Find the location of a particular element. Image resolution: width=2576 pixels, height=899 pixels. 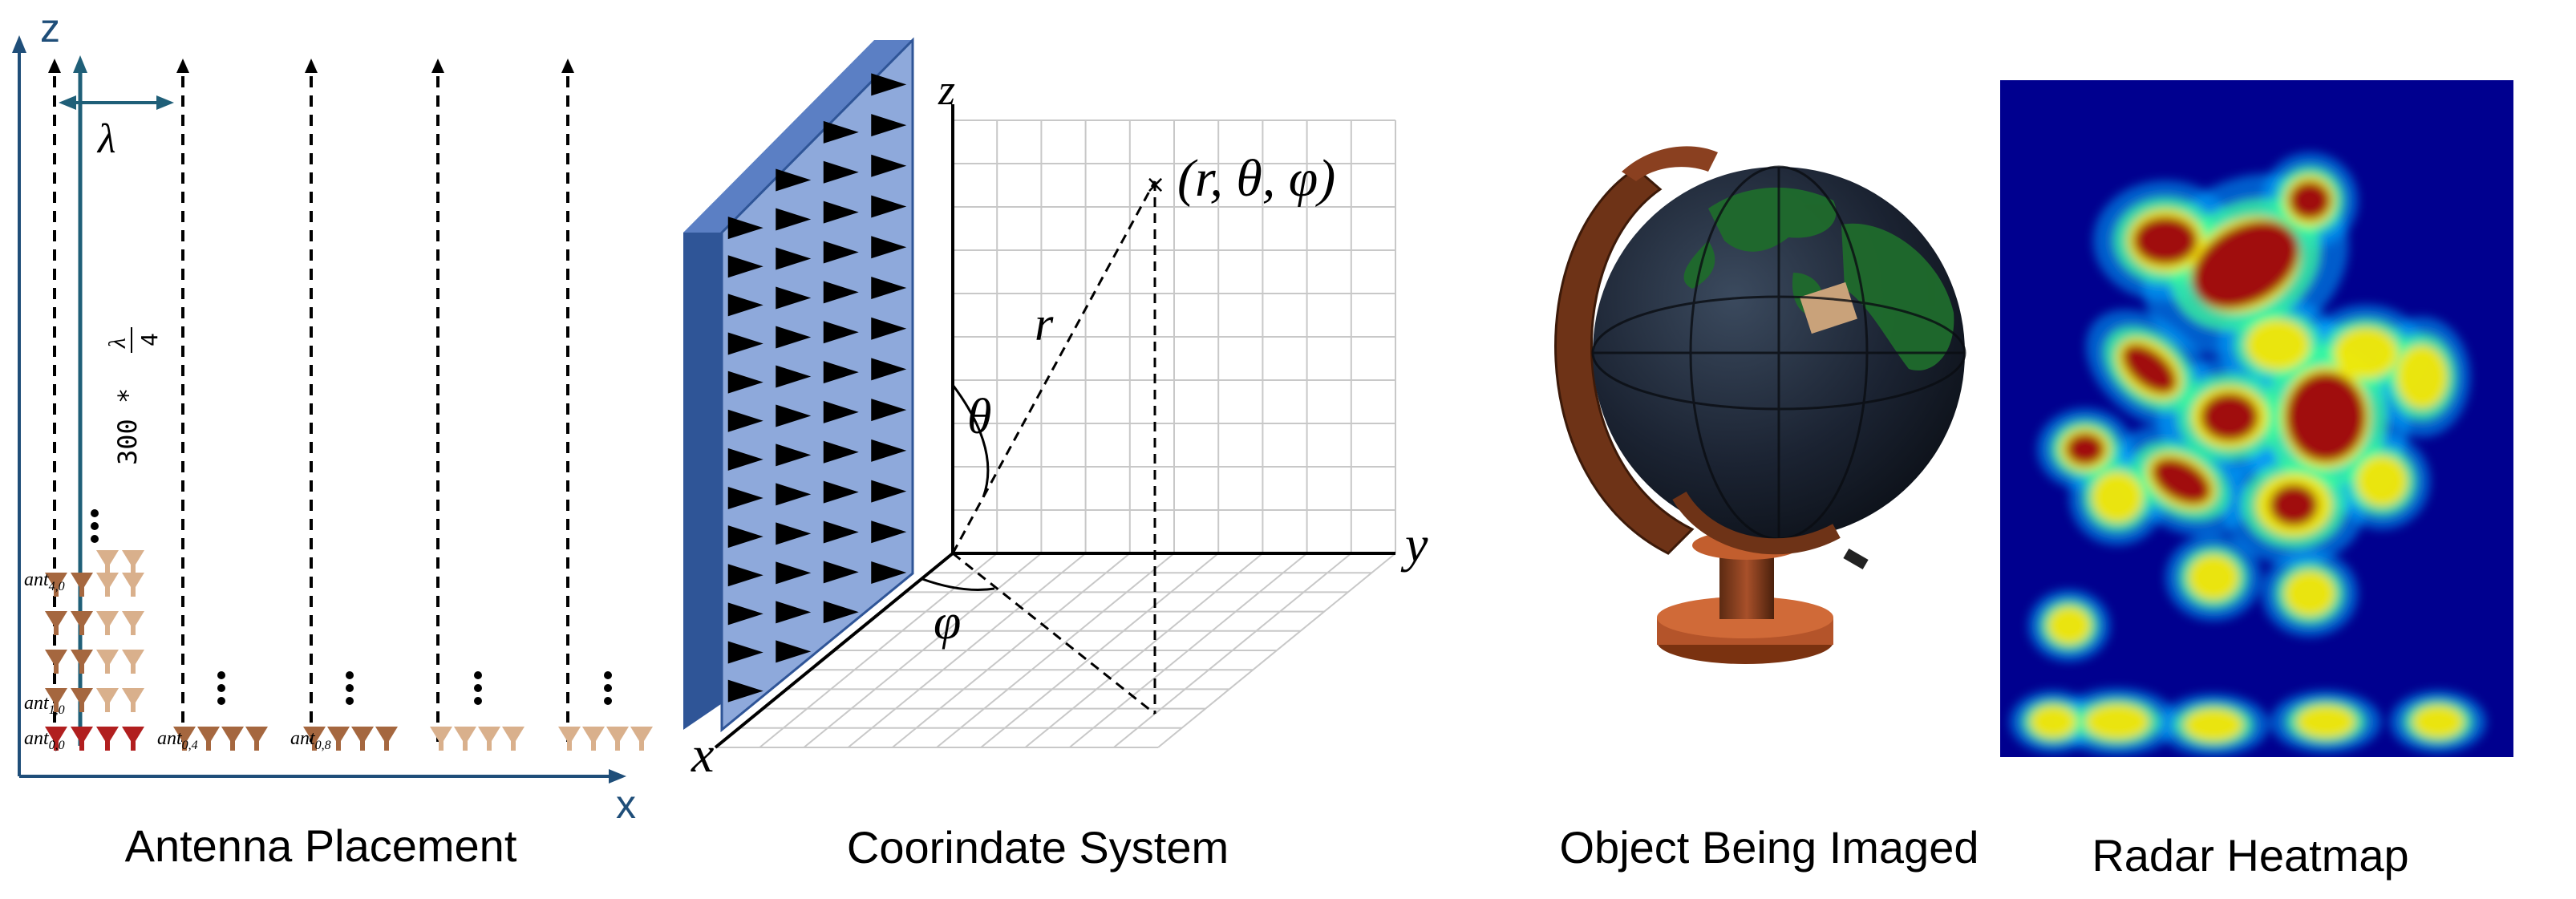

x-axis-label: x is located at coordinates (626, 804).